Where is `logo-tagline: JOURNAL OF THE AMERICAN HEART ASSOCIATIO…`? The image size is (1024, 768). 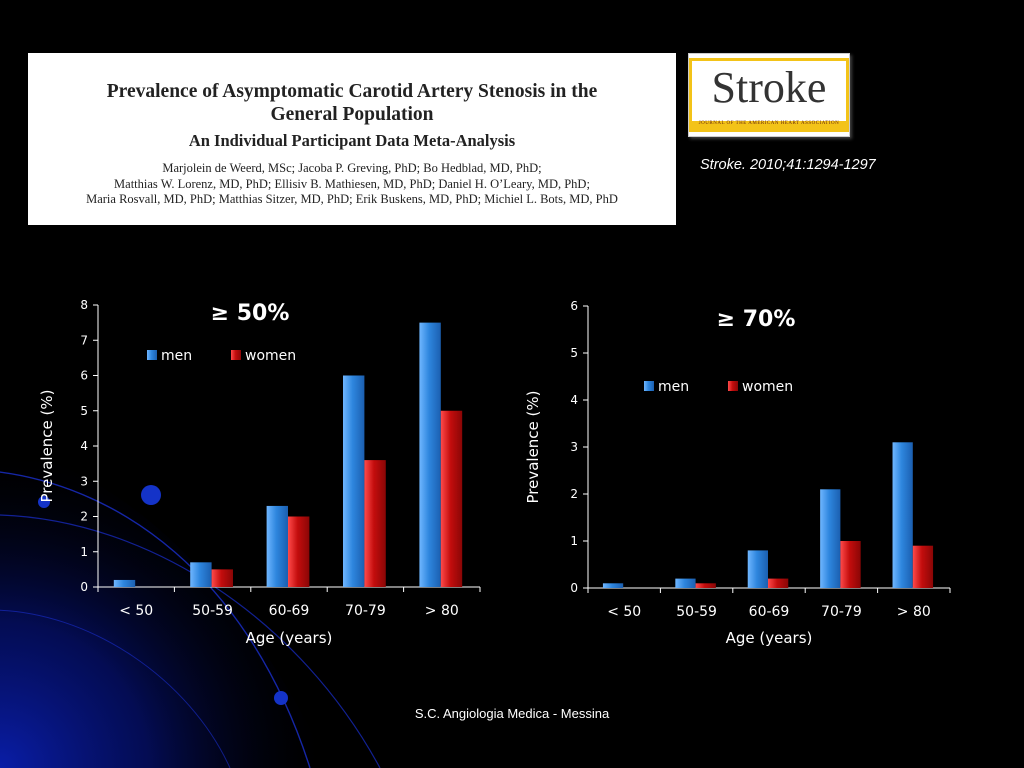 logo-tagline: JOURNAL OF THE AMERICAN HEART ASSOCIATIO… is located at coordinates (769, 123).